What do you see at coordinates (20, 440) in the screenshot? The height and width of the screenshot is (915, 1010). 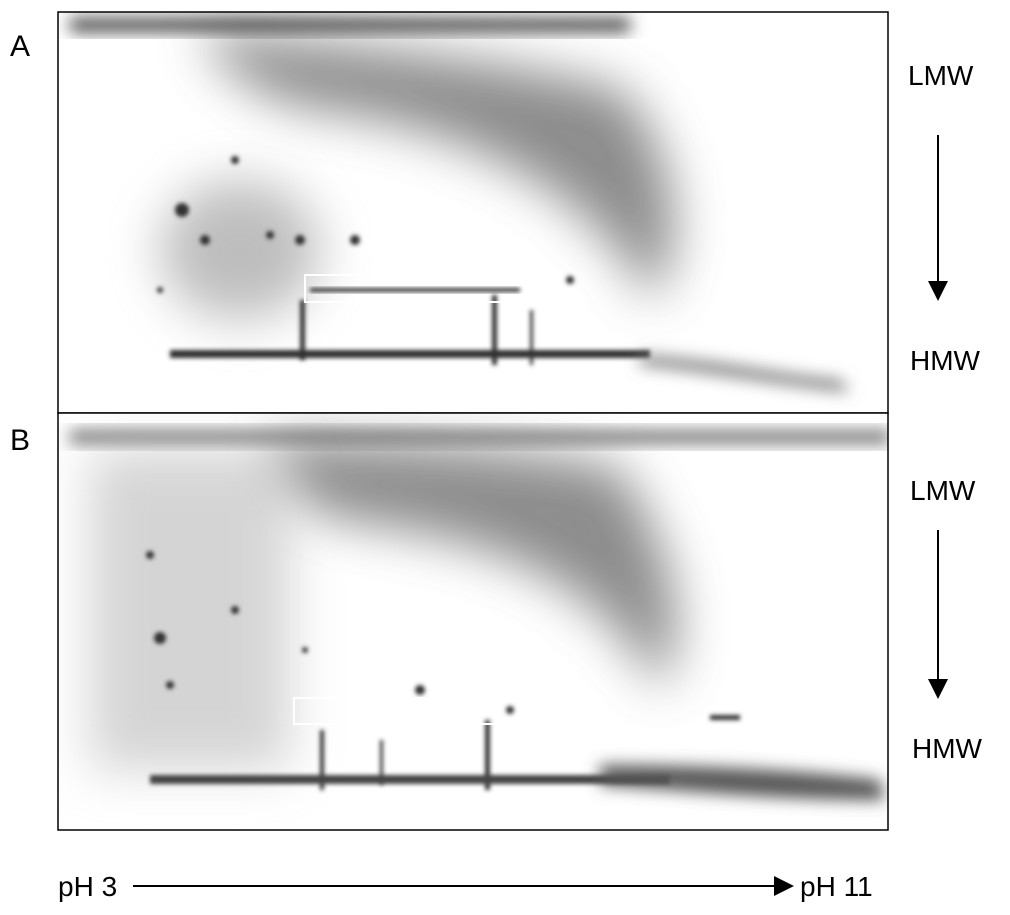 I see `panel-label: B` at bounding box center [20, 440].